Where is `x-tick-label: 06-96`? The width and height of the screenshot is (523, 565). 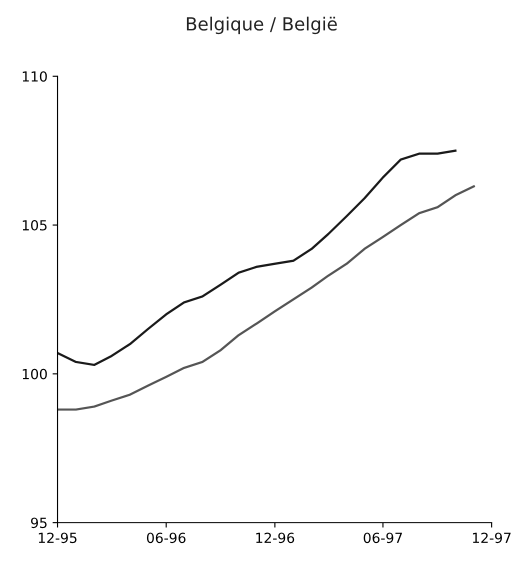
x-tick-label: 06-96 is located at coordinates (166, 538).